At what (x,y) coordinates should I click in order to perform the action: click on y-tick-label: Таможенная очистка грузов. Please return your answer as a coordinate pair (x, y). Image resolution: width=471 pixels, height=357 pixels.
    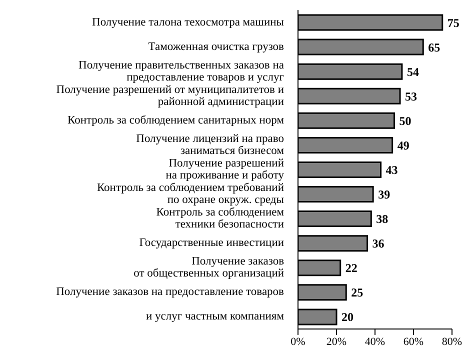
    Looking at the image, I should click on (216, 46).